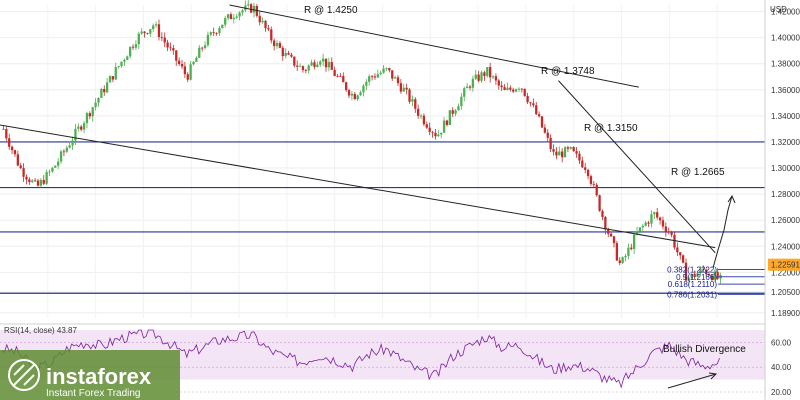  What do you see at coordinates (93, 393) in the screenshot?
I see `brand-tagline: Instant Forex Trading` at bounding box center [93, 393].